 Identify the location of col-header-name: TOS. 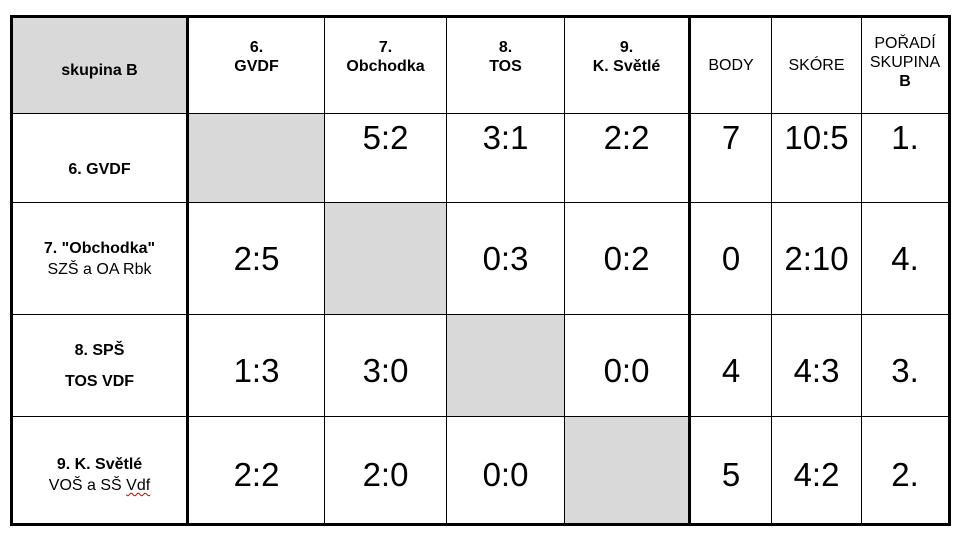
(505, 66).